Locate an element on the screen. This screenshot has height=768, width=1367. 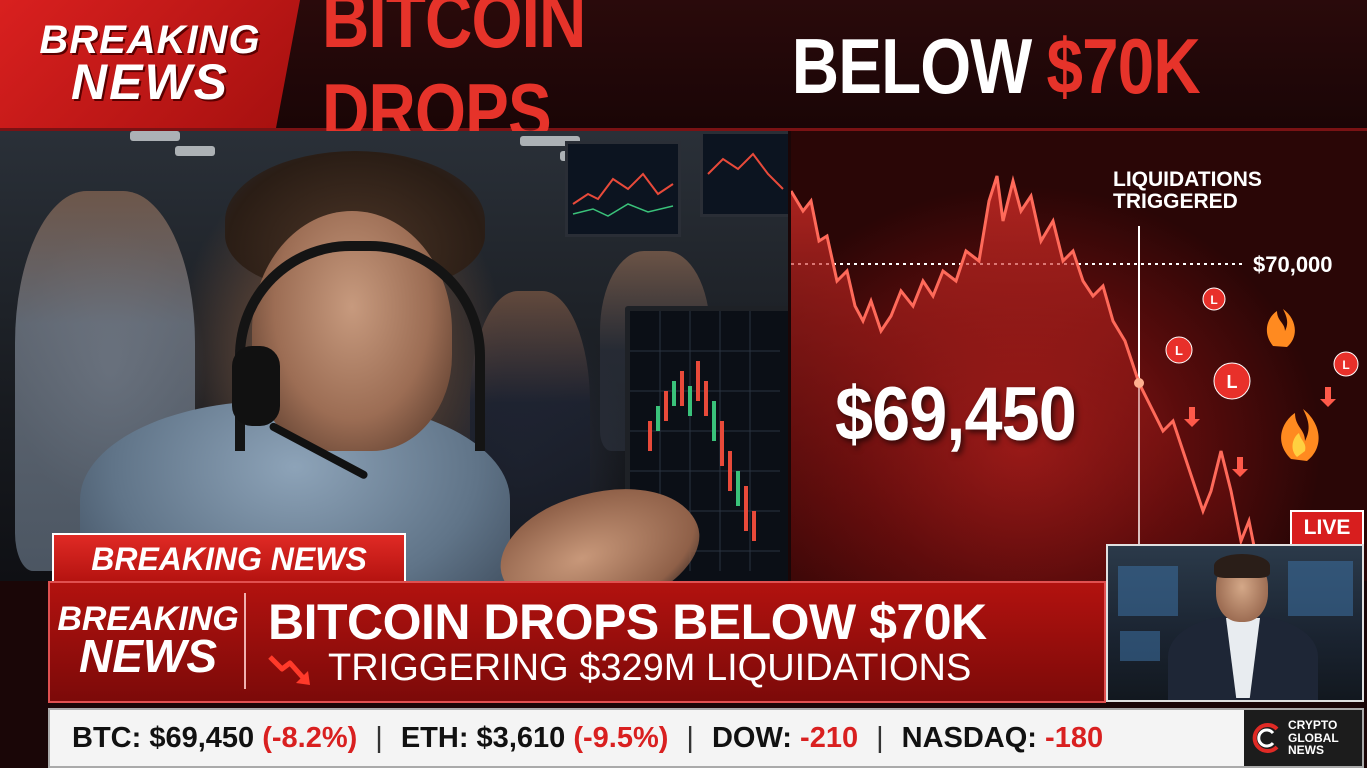
live-badge: LIVE is located at coordinates (1327, 528).